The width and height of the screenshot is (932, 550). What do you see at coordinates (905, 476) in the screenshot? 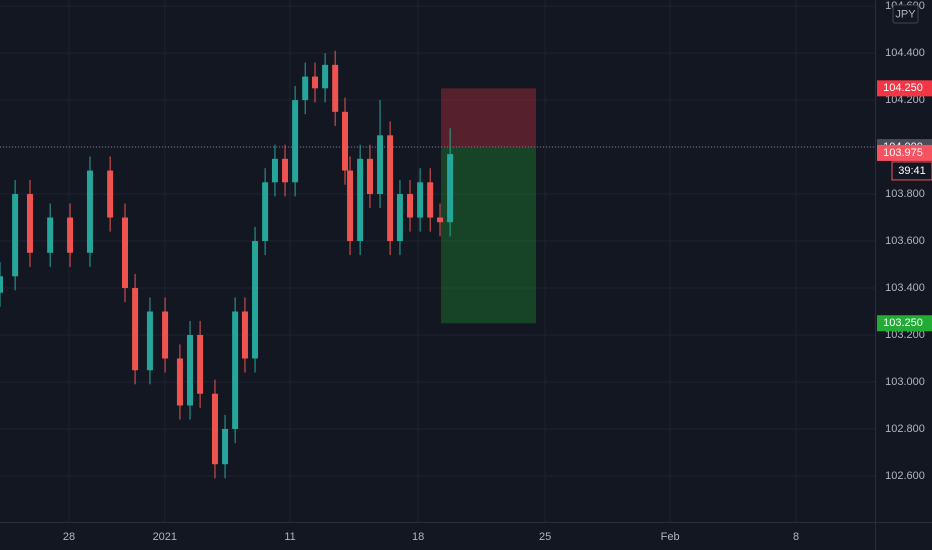
I see `y-tick-label: 102.600` at bounding box center [905, 476].